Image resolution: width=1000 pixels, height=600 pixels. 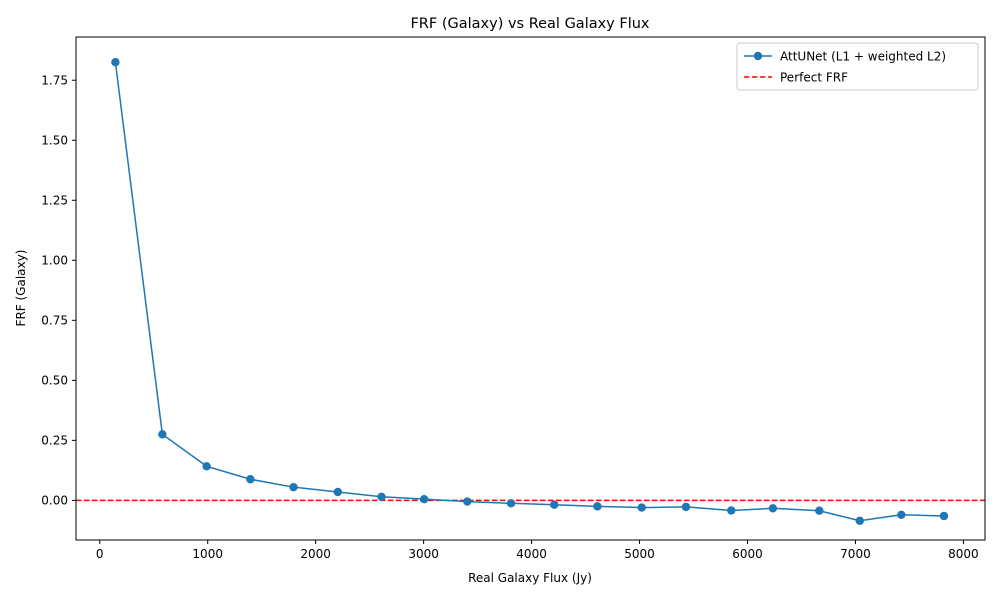 What do you see at coordinates (814, 78) in the screenshot?
I see `legend-reference-label: Perfect FRF` at bounding box center [814, 78].